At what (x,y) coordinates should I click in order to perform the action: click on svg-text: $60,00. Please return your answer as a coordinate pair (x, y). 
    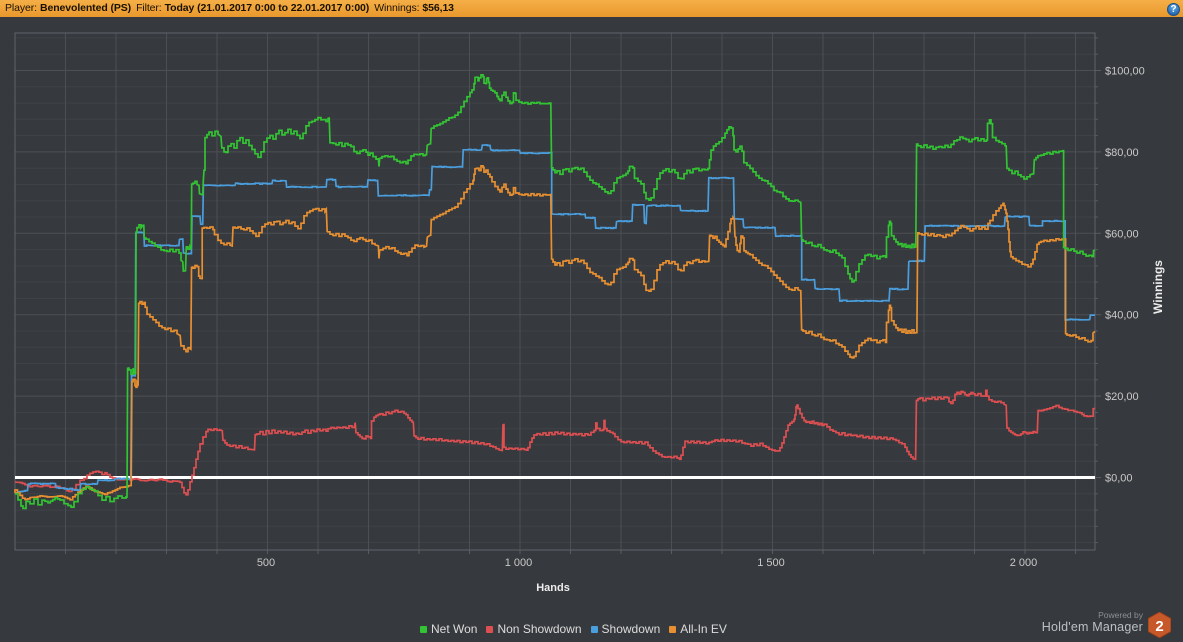
    Looking at the image, I should click on (1122, 234).